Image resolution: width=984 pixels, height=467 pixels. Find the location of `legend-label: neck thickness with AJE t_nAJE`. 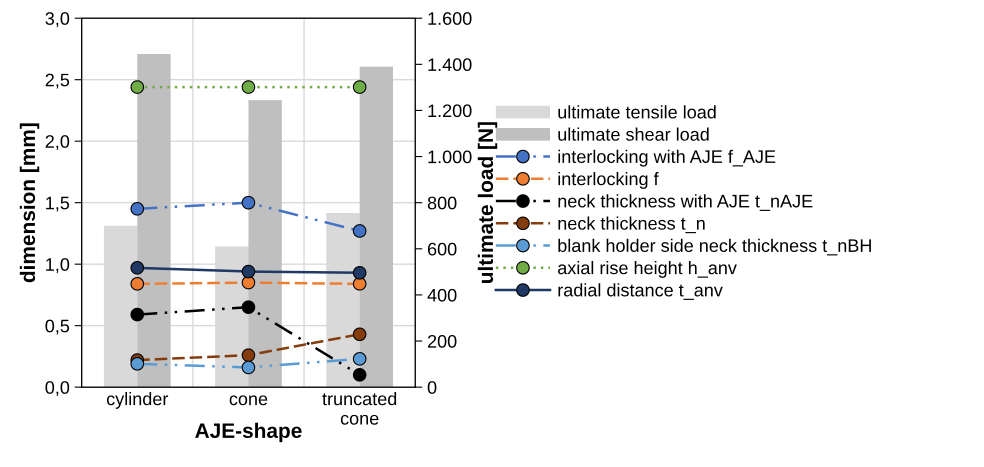

legend-label: neck thickness with AJE t_nAJE is located at coordinates (685, 202).